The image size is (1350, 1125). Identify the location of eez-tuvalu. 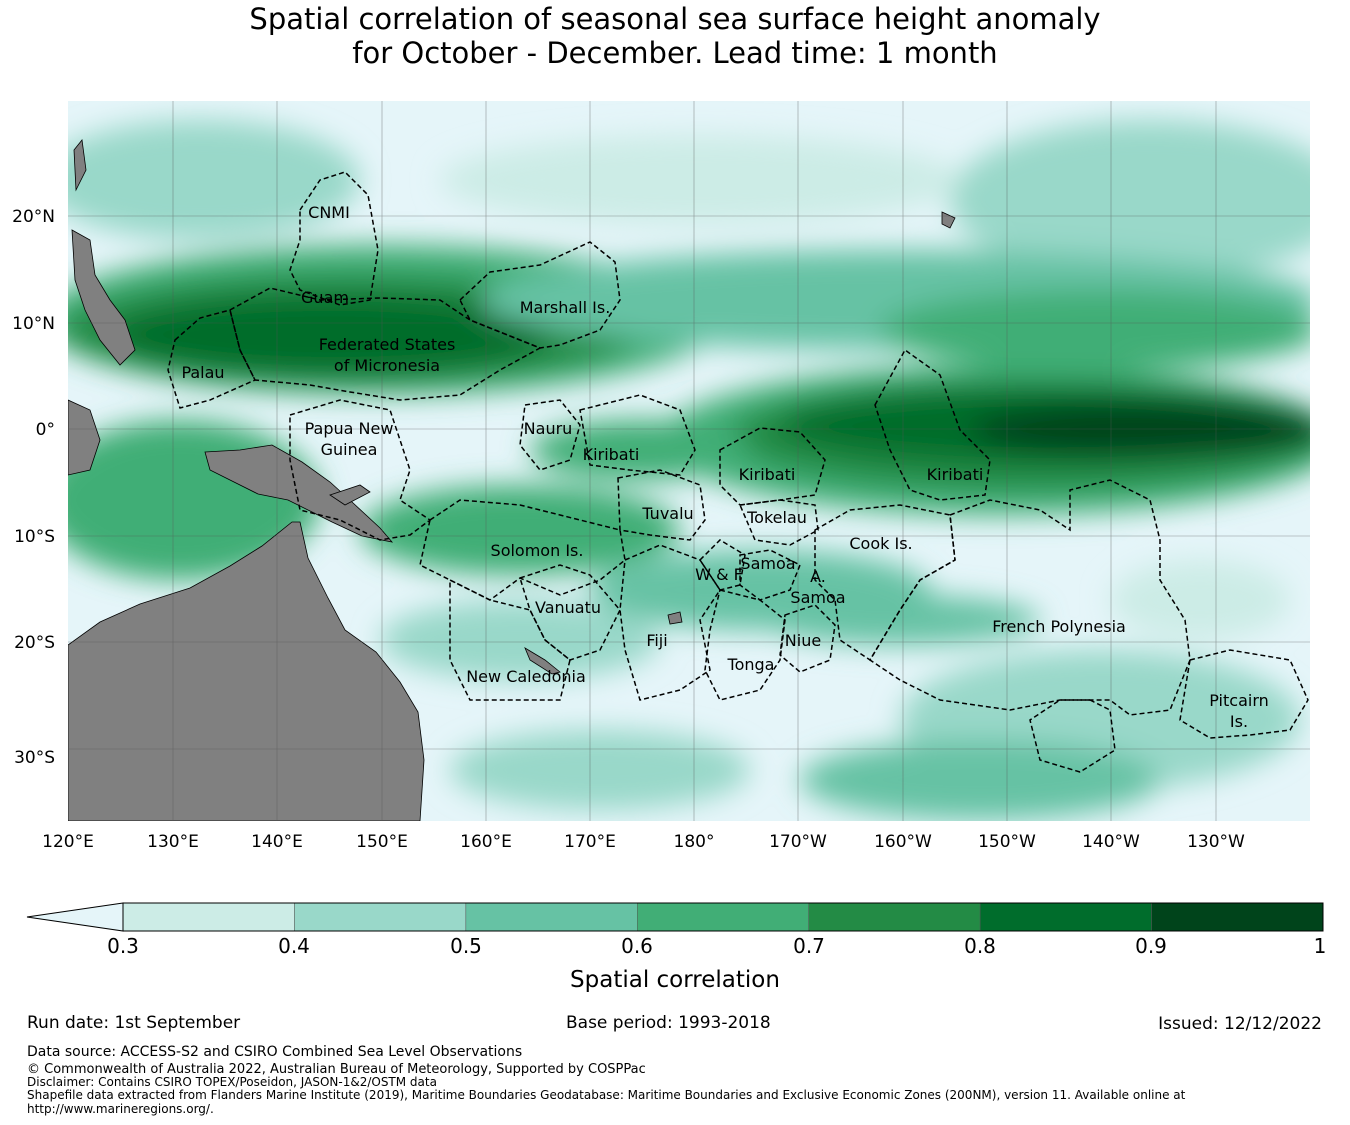
(661, 505).